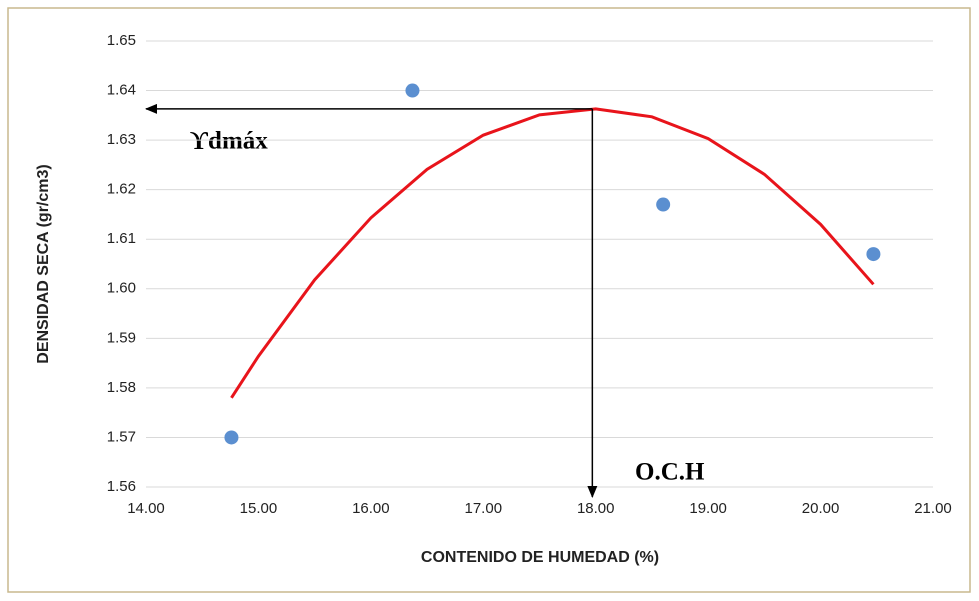 This screenshot has width=979, height=601. I want to click on y-tick-label: 1.57, so click(121, 436).